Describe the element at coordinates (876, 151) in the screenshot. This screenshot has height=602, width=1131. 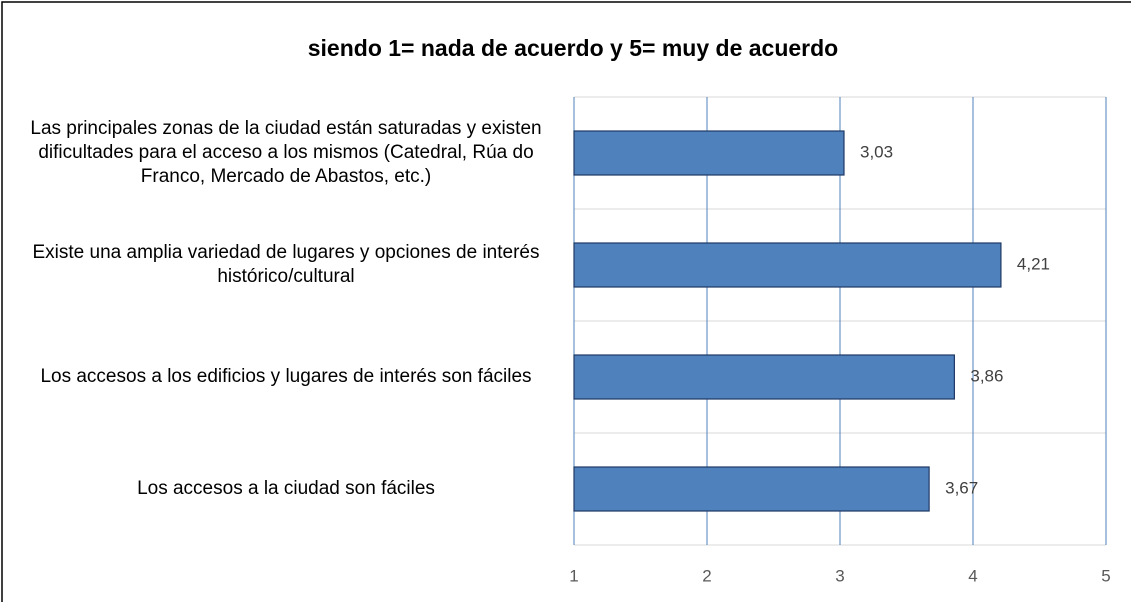
I see `value-label: 3,03` at that location.